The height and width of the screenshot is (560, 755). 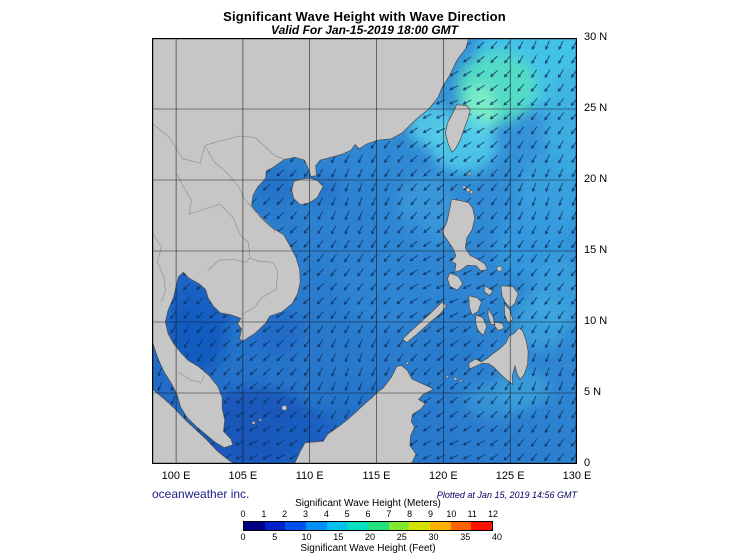 What do you see at coordinates (306, 537) in the screenshot?
I see `feet-tick-label: 10` at bounding box center [306, 537].